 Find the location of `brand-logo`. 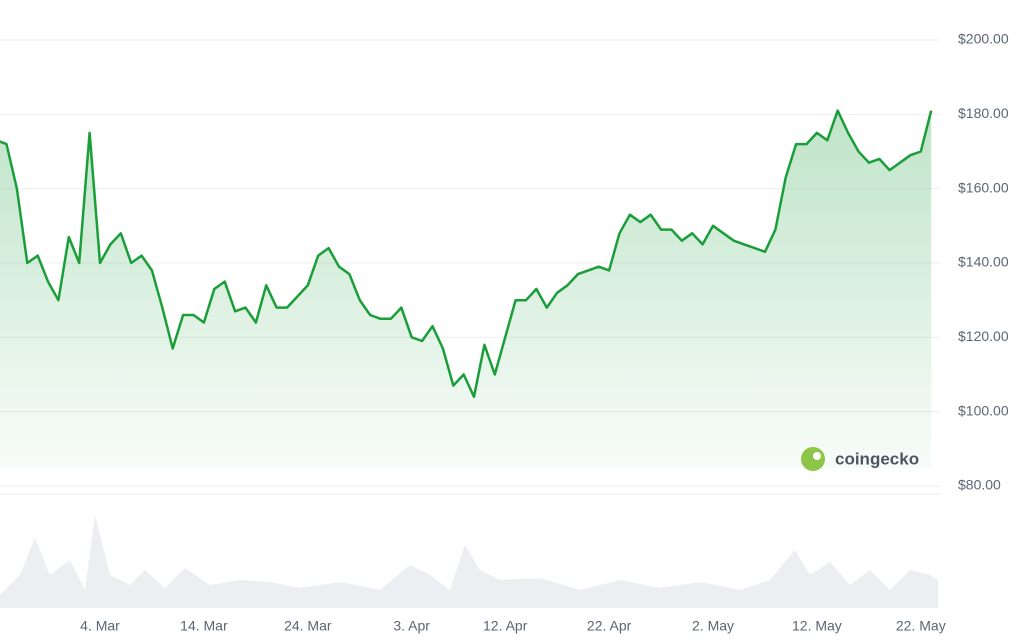

brand-logo is located at coordinates (813, 459).